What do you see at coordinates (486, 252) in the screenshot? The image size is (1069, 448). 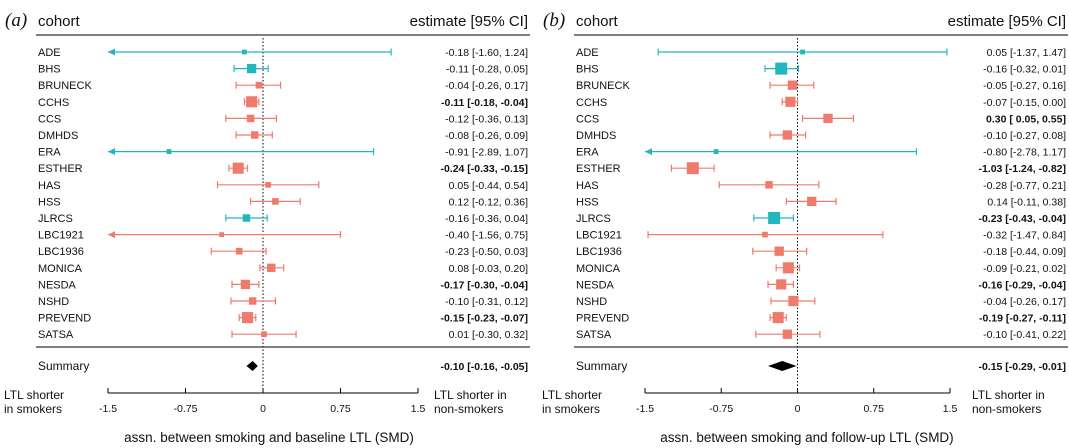 I see `estimate-text: -0.23 [-0.50, 0.03]` at bounding box center [486, 252].